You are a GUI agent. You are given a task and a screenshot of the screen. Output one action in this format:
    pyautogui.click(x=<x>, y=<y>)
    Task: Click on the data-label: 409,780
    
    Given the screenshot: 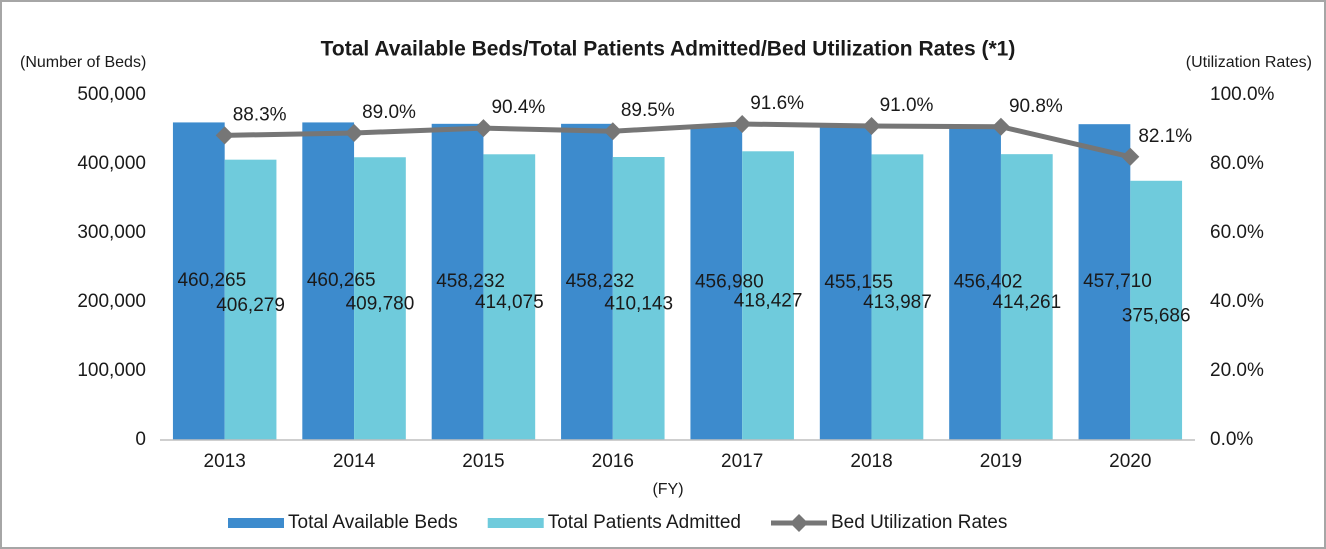 What is the action you would take?
    pyautogui.click(x=380, y=304)
    